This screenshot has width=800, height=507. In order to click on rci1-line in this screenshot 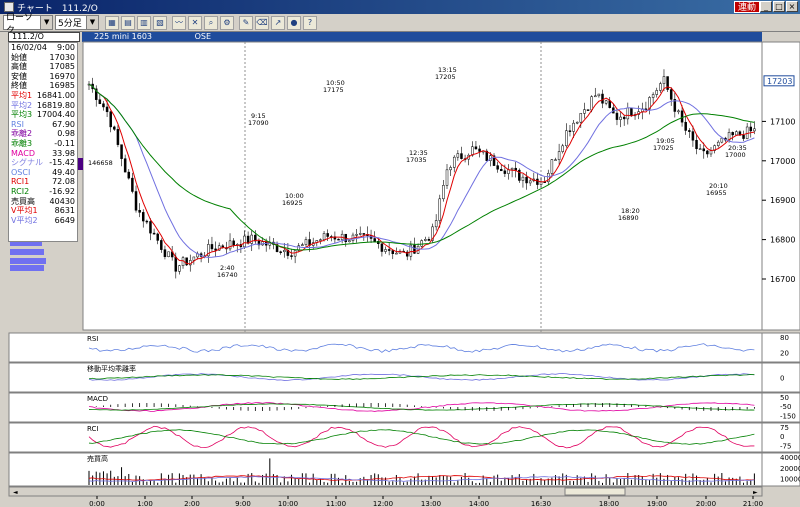, I will do `click(421, 437)`.